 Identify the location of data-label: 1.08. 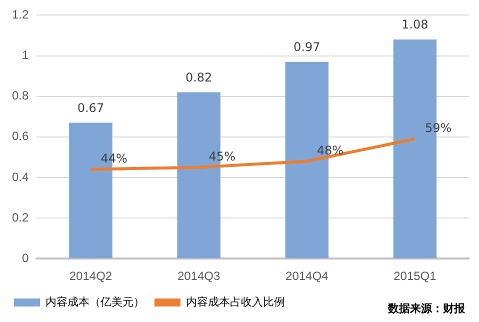
(415, 25).